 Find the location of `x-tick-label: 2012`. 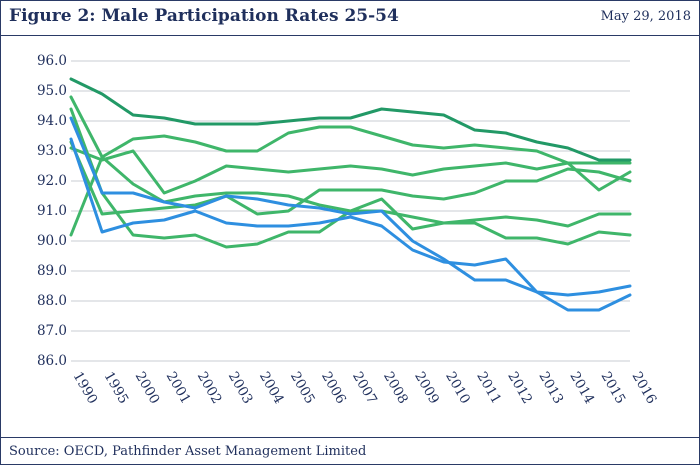

x-tick-label: 2012 is located at coordinates (519, 388).